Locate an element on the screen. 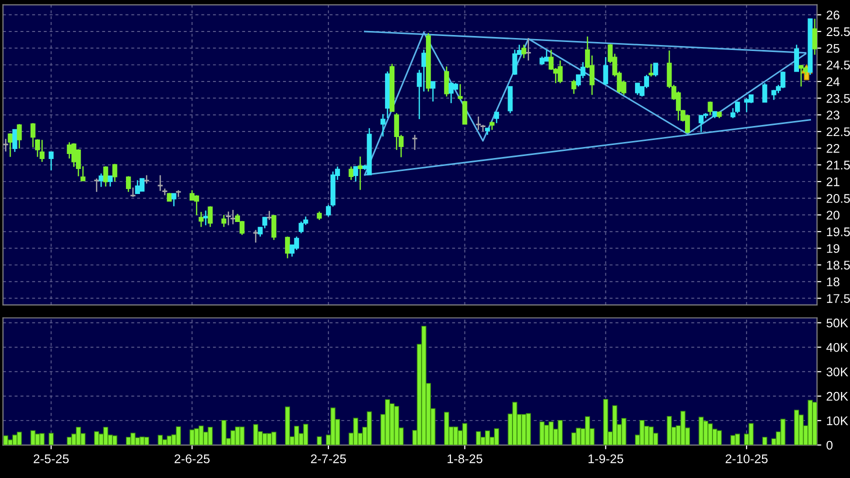  y-tick-label: 19 is located at coordinates (833, 248).